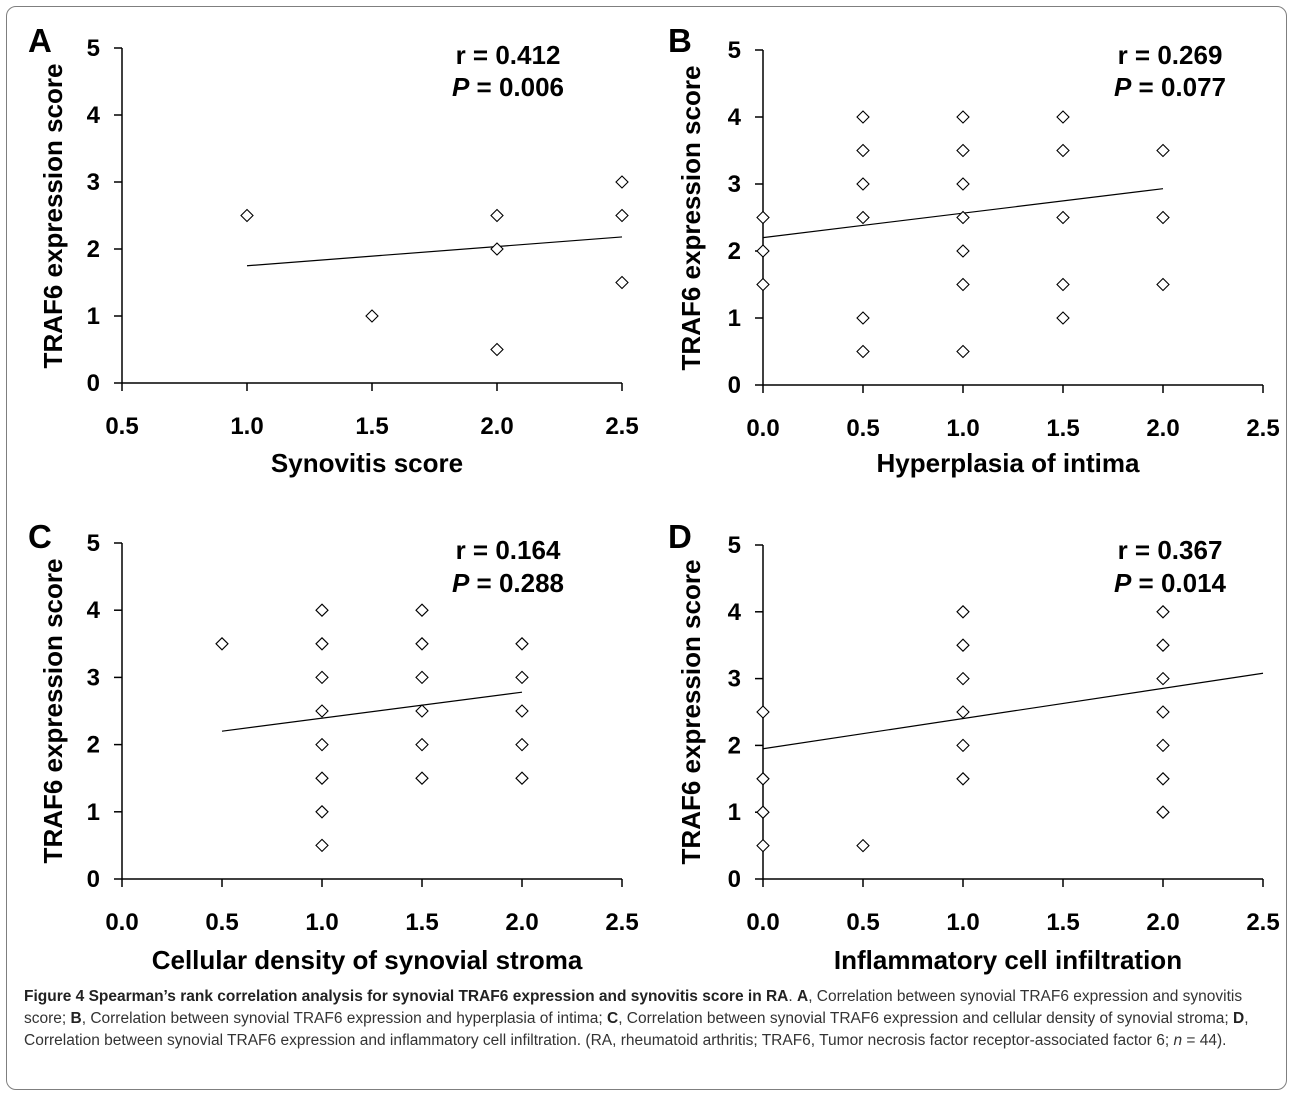  Describe the element at coordinates (1170, 550) in the screenshot. I see `stat-r: r = 0.367` at that location.